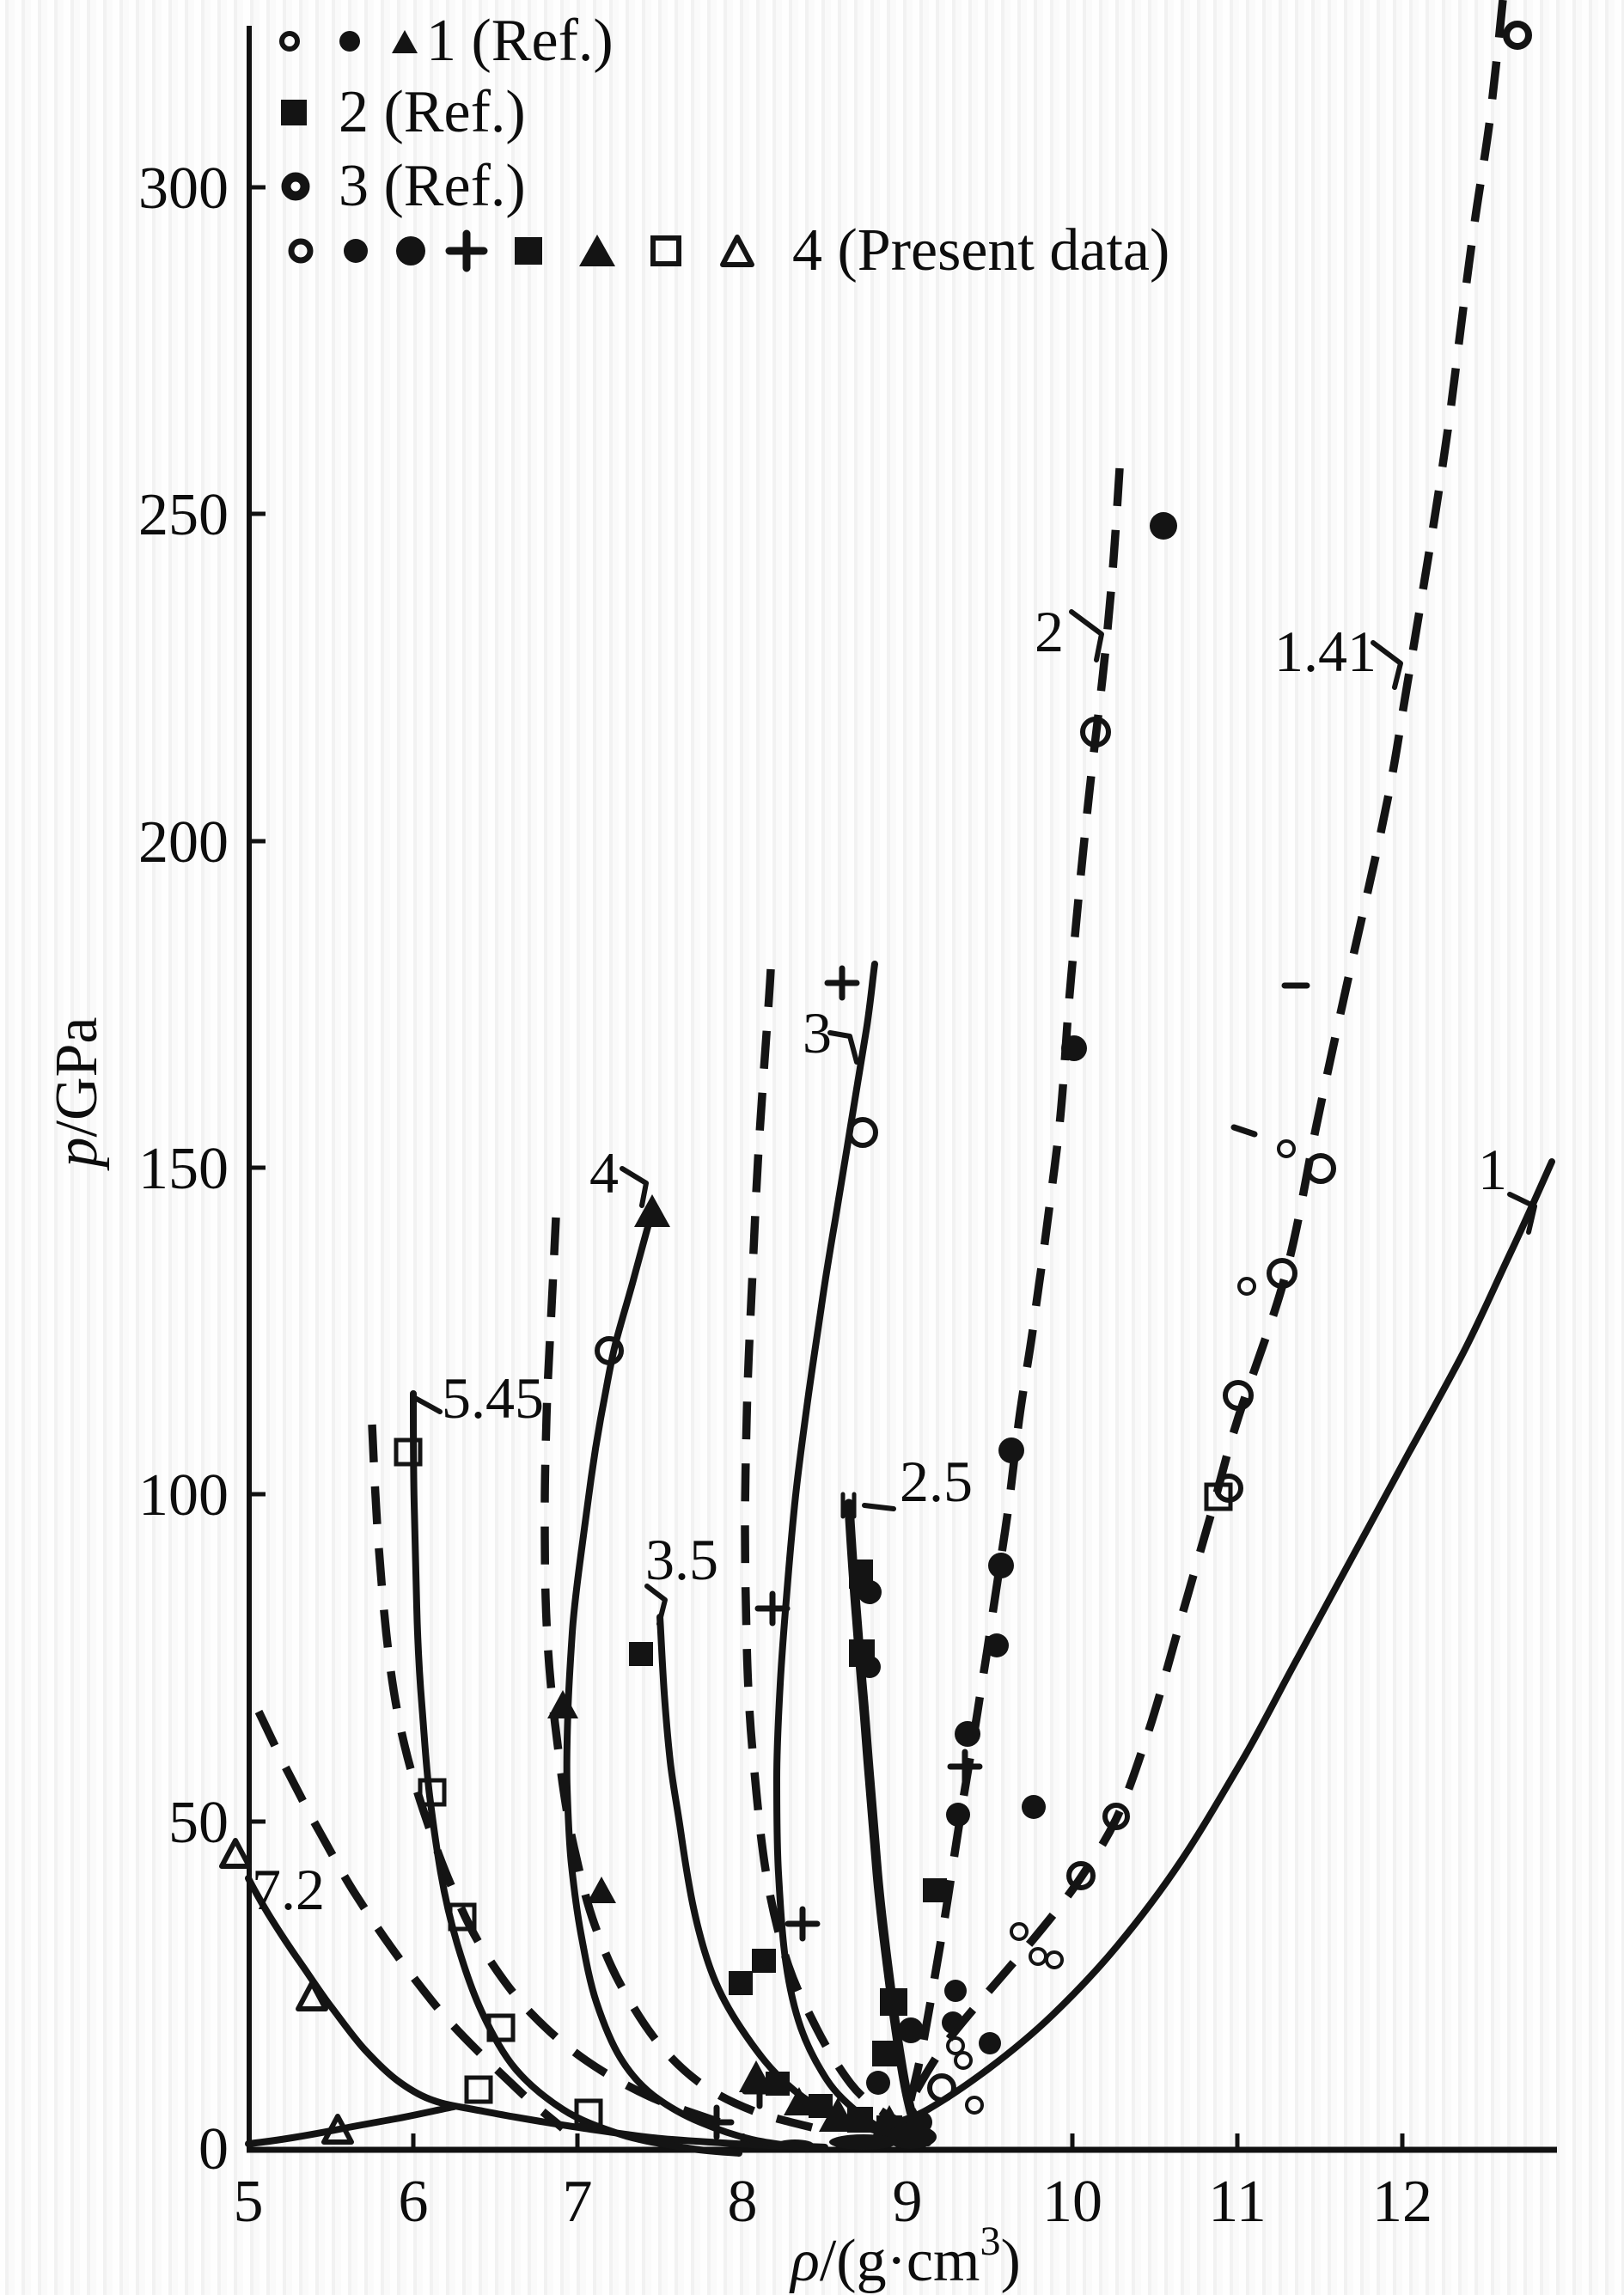 This screenshot has width=1624, height=2295. What do you see at coordinates (1402, 2202) in the screenshot?
I see `svg-text: 12` at bounding box center [1402, 2202].